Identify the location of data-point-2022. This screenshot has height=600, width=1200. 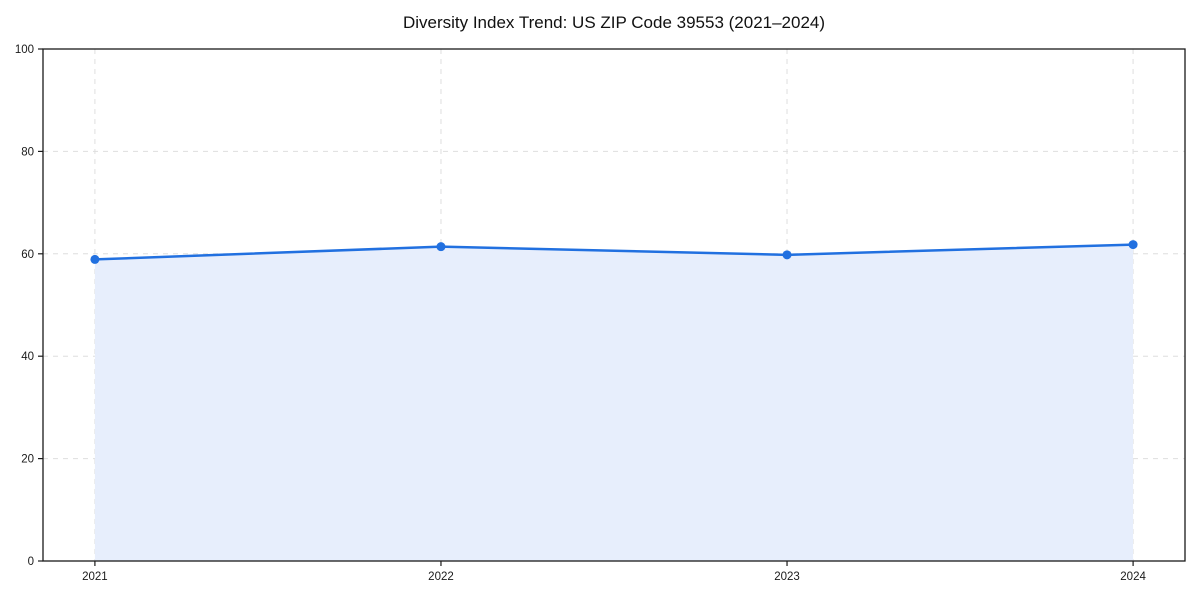
(441, 247).